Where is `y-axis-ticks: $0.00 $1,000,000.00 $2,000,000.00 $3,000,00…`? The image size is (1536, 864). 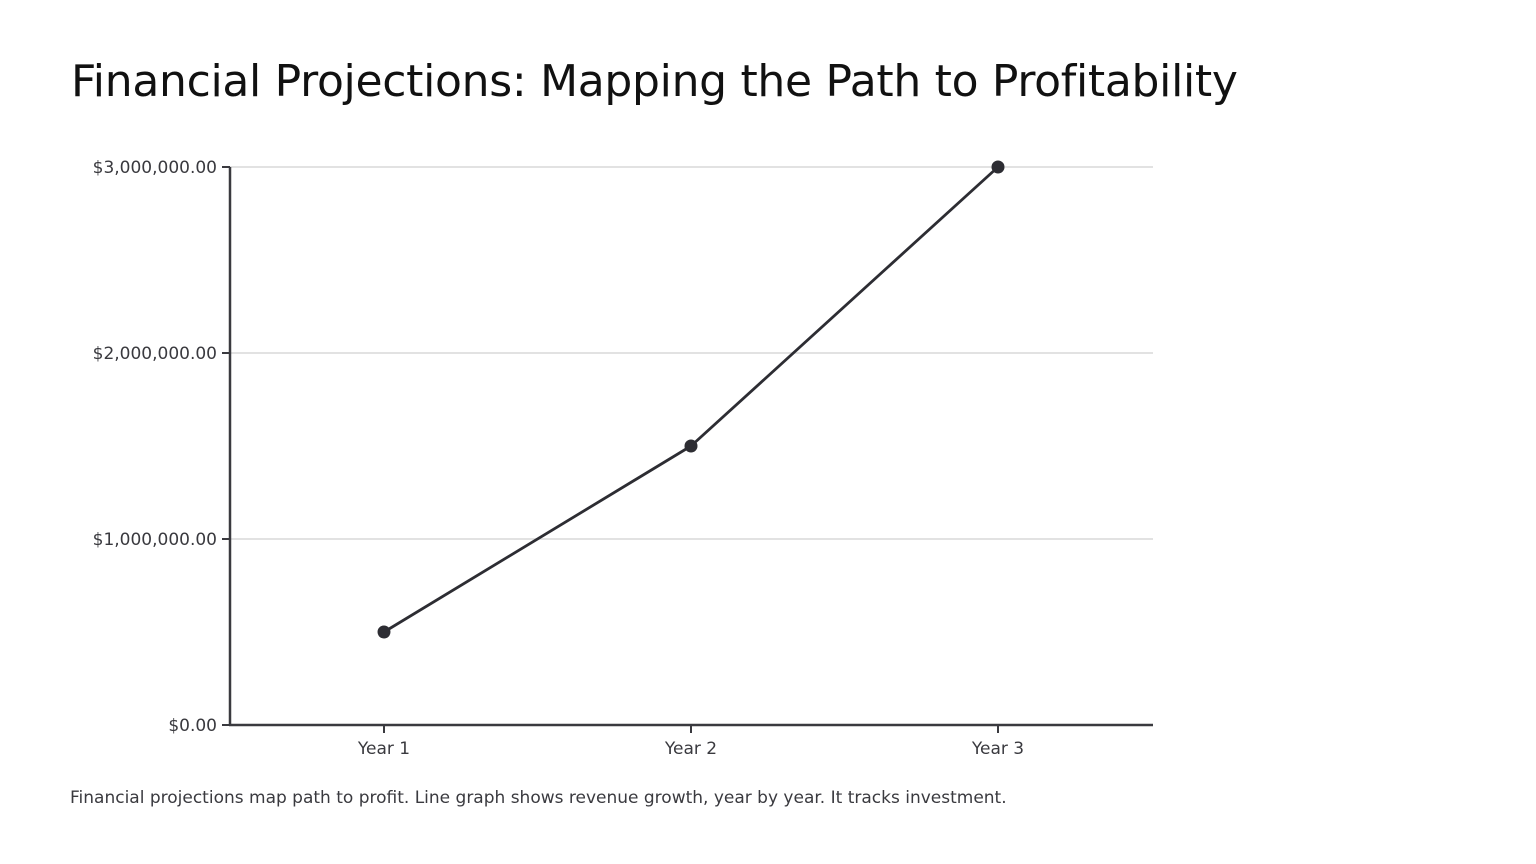
y-axis-ticks: $0.00 $1,000,000.00 $2,000,000.00 $3,000,00… is located at coordinates (161, 447).